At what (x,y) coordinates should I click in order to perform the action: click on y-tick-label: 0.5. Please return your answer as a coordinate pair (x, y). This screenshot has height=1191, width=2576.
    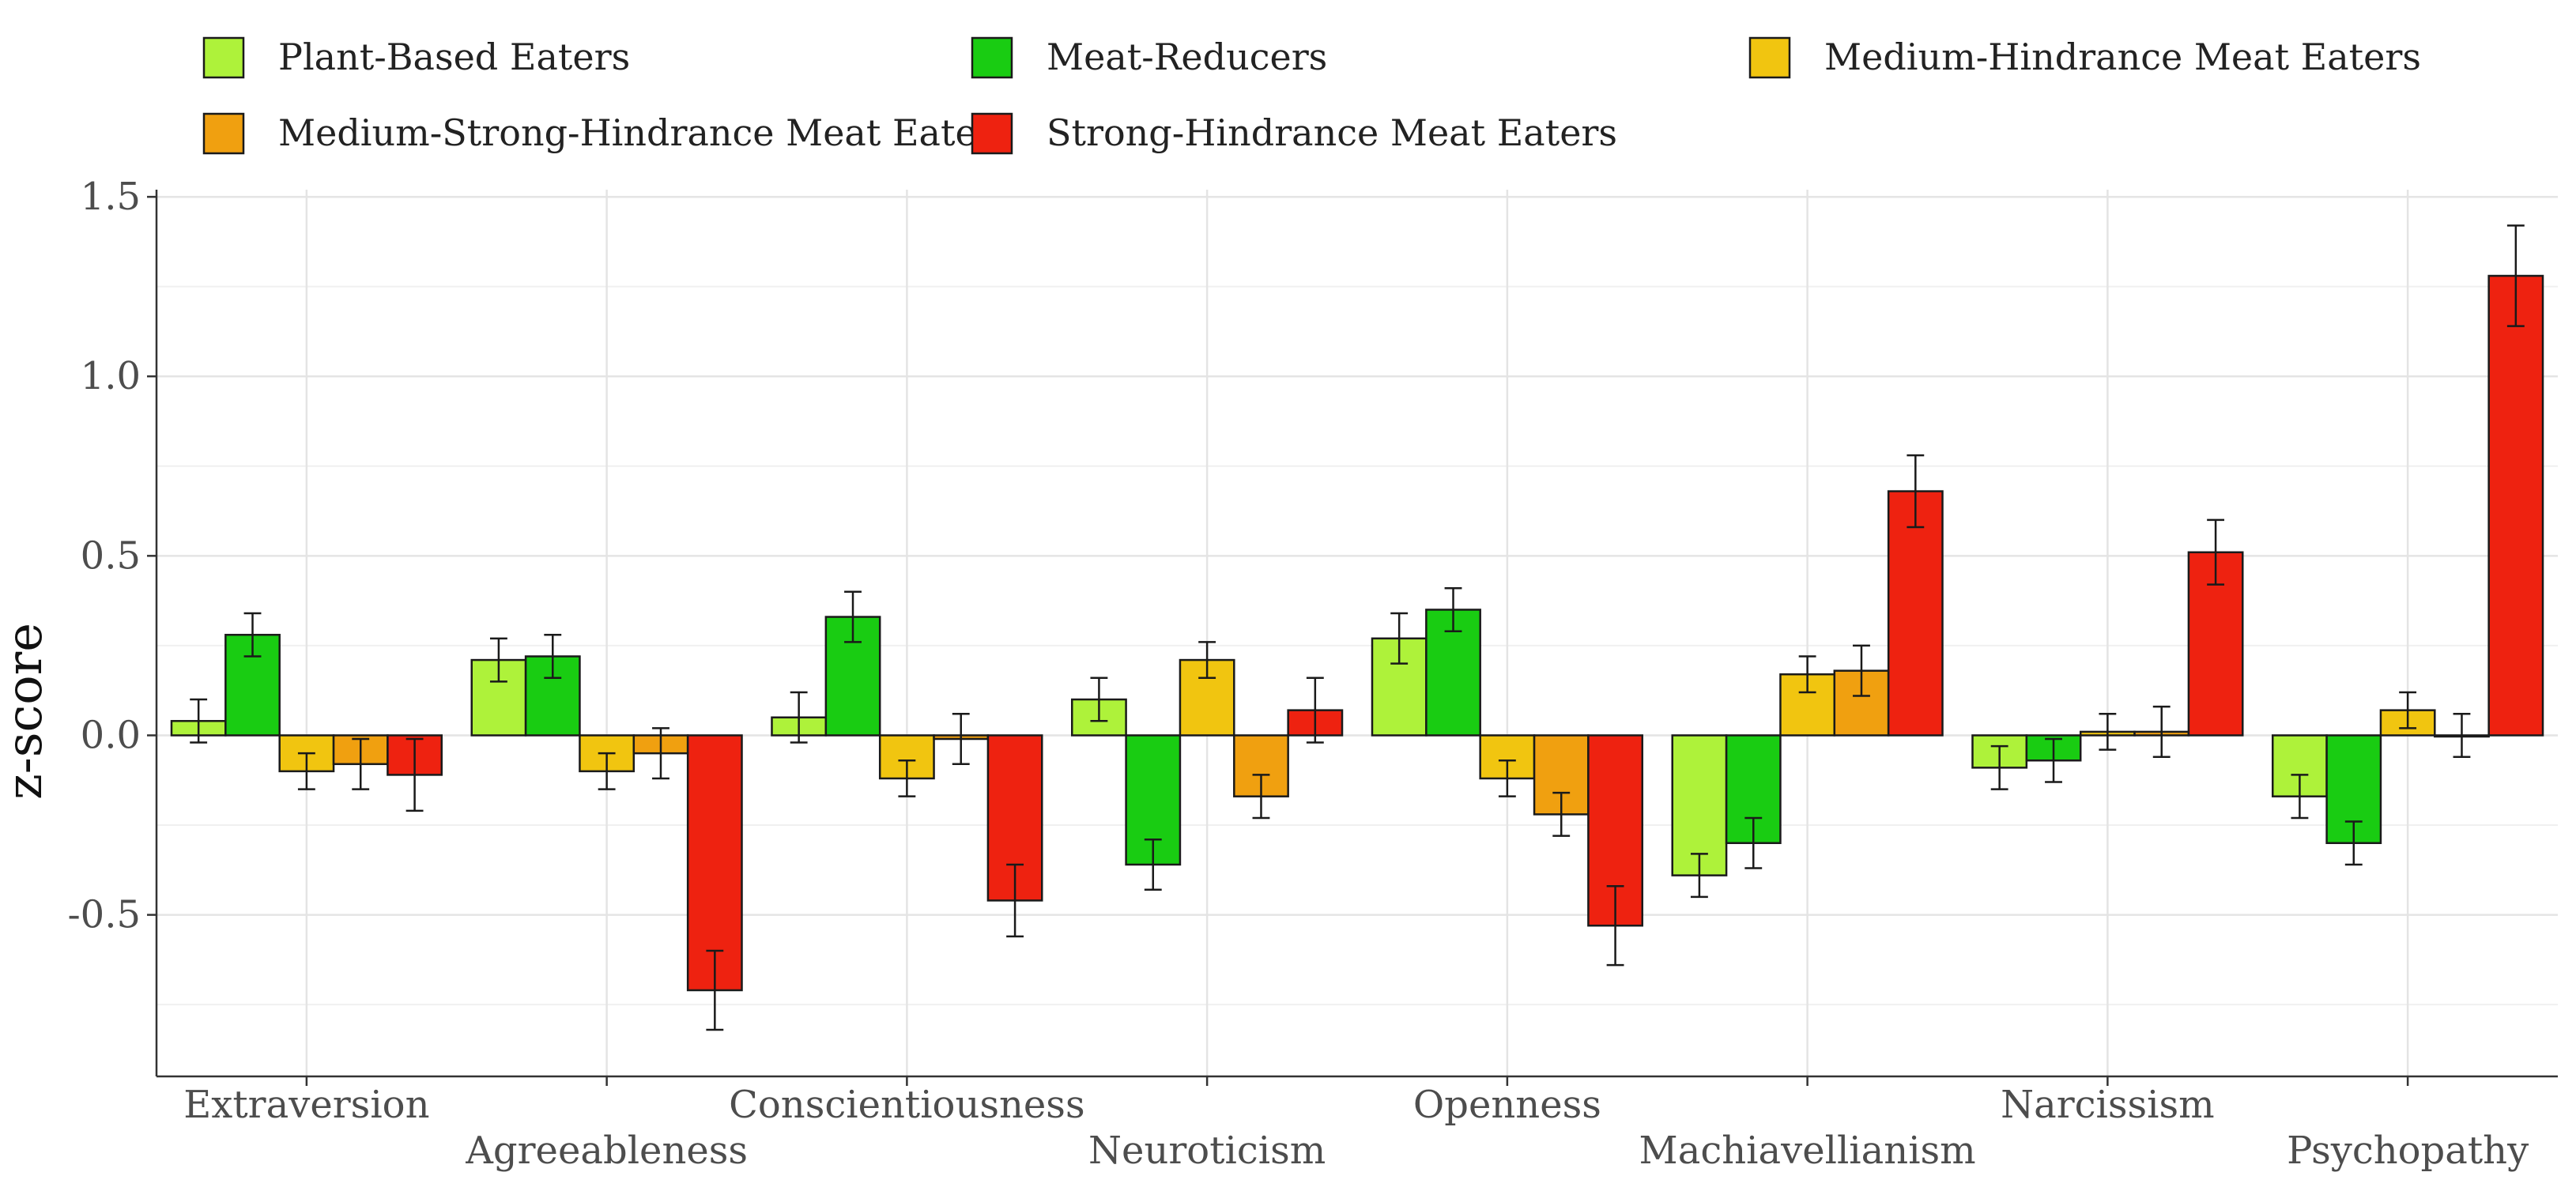
    Looking at the image, I should click on (111, 555).